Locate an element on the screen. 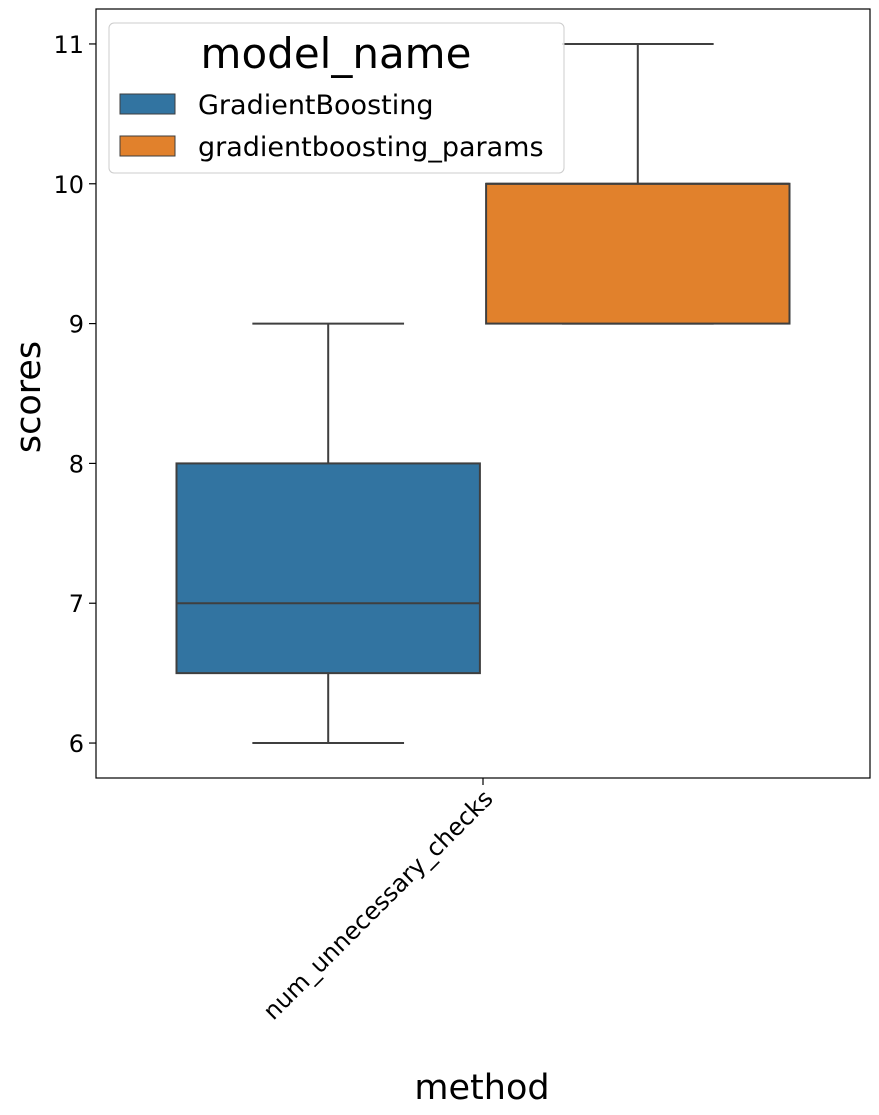 Image resolution: width=879 pixels, height=1115 pixels. legend-frame is located at coordinates (336, 98).